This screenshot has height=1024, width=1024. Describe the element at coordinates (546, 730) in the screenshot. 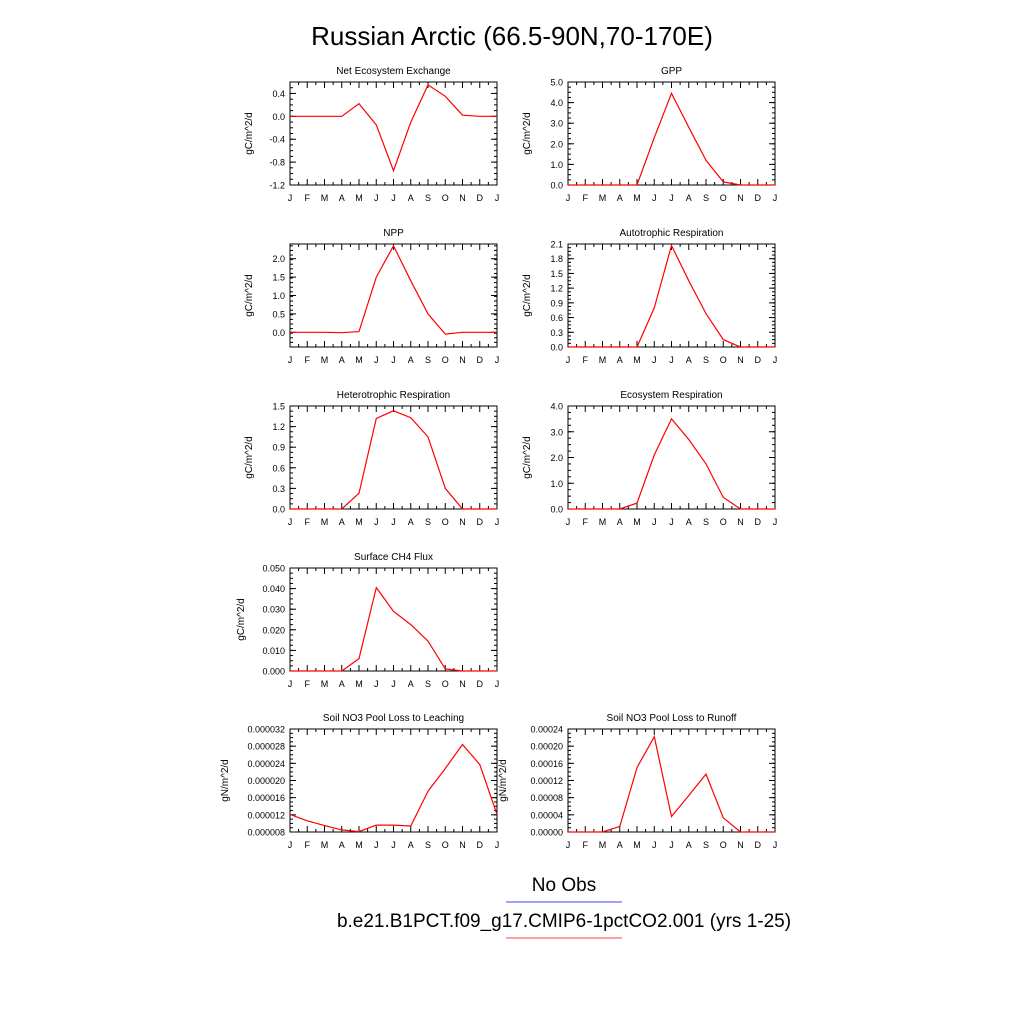

I see `y-tick-label: 0.00024` at that location.